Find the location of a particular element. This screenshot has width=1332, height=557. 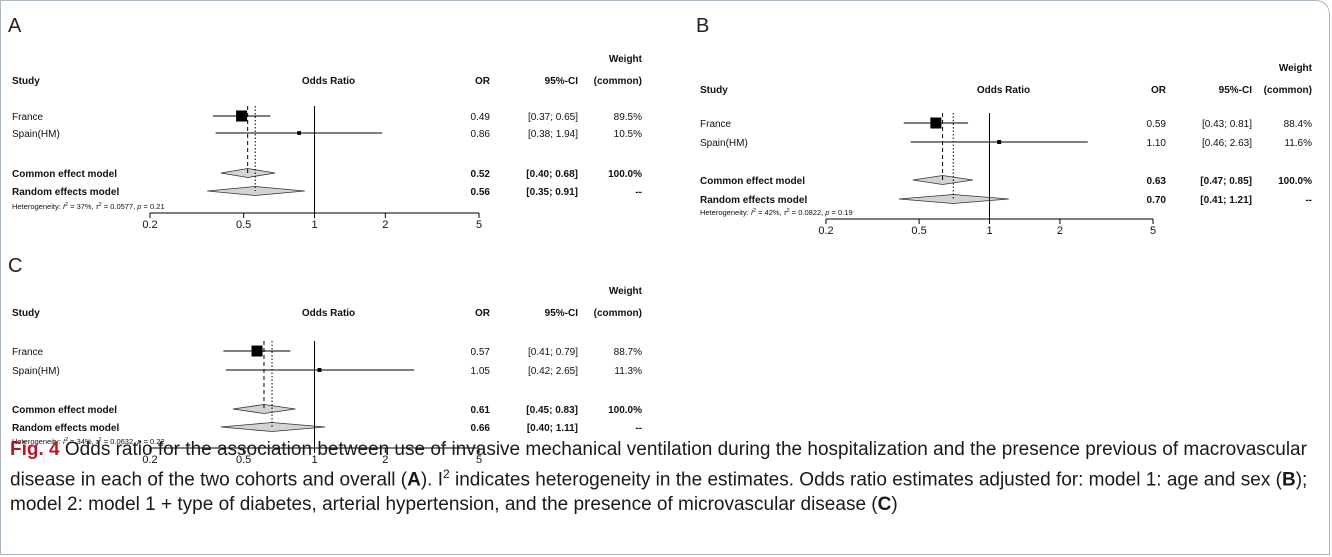

study-or: 1.10 is located at coordinates (1157, 143).